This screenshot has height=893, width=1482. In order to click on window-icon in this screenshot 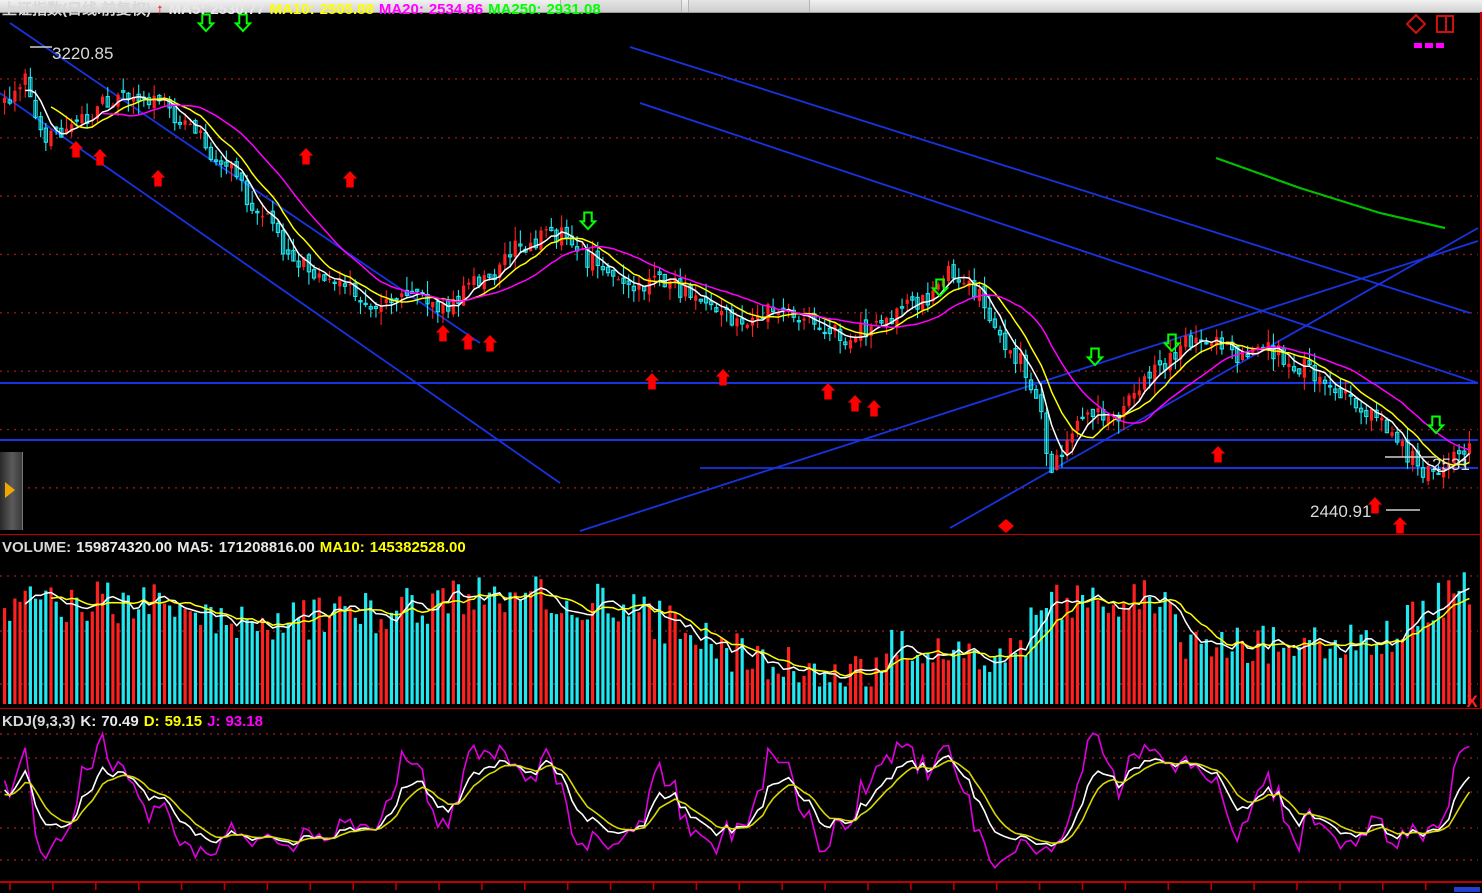, I will do `click(1445, 24)`.